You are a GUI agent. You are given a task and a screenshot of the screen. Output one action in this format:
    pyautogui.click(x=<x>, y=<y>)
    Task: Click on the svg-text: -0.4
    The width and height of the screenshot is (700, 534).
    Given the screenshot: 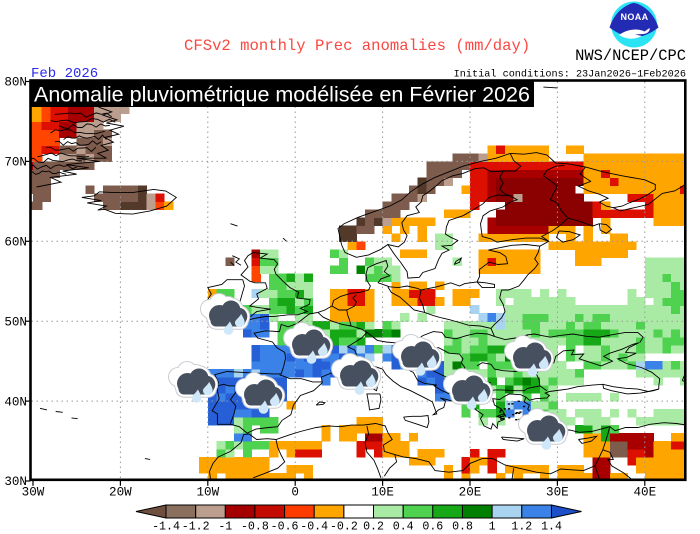 What is the action you would take?
    pyautogui.click(x=314, y=527)
    